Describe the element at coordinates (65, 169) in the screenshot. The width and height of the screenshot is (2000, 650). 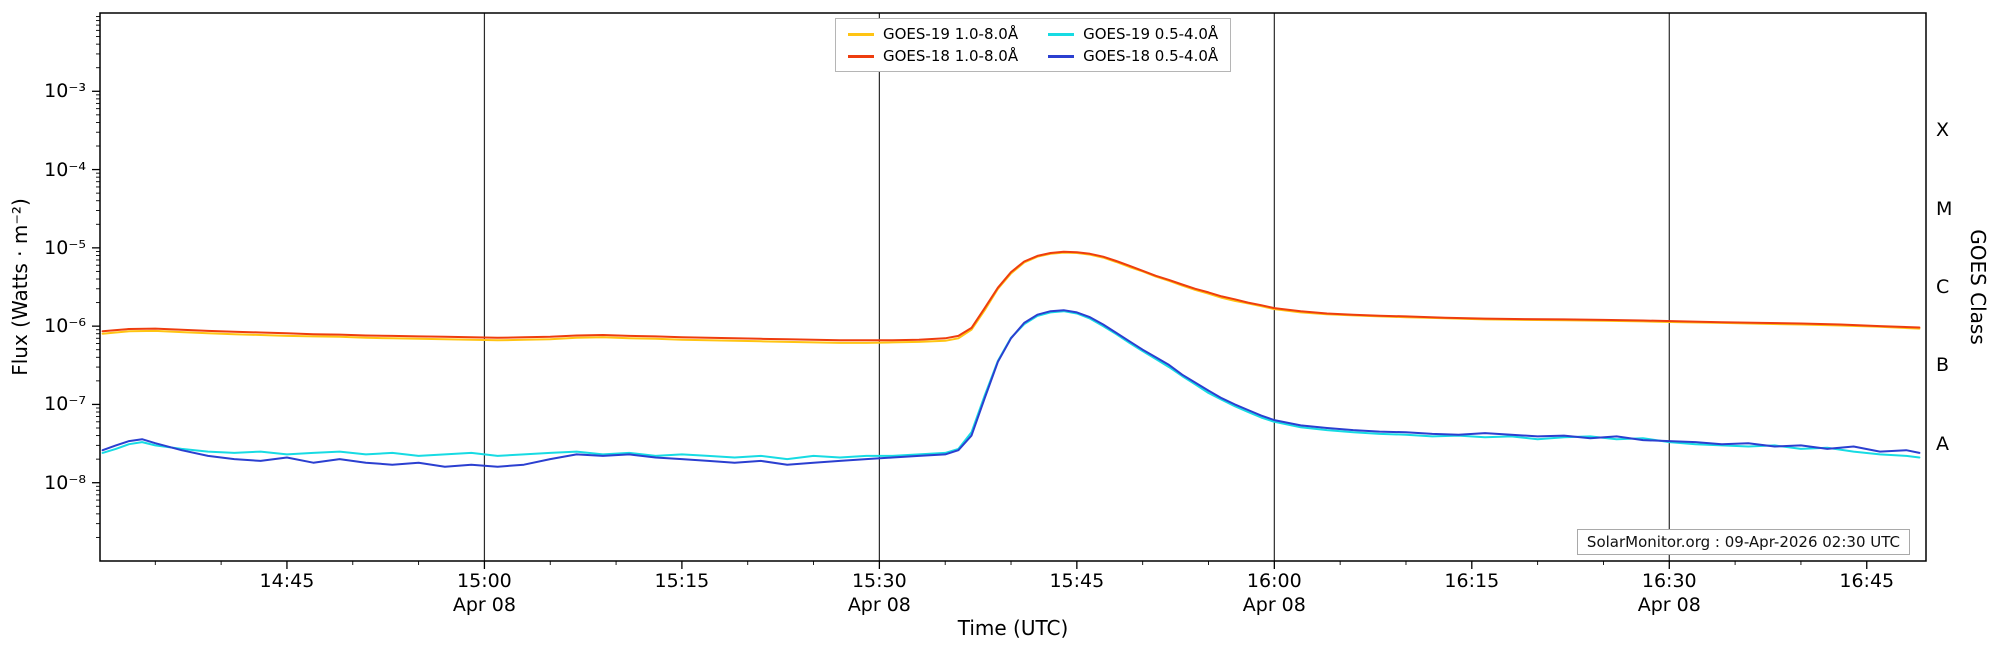
I see `y-tick-label: 10⁻⁴` at that location.